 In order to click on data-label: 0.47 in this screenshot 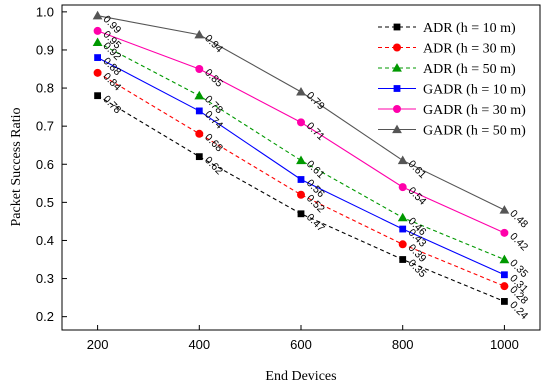, I will do `click(315, 222)`.